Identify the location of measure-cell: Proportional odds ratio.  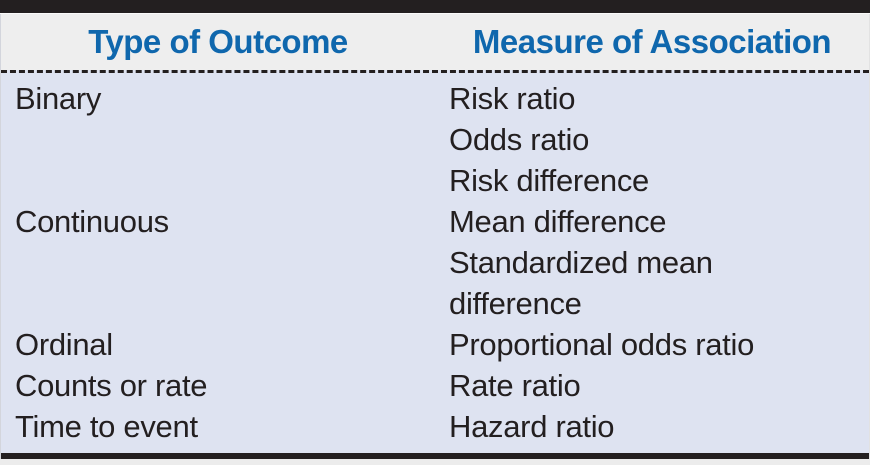
(652, 344).